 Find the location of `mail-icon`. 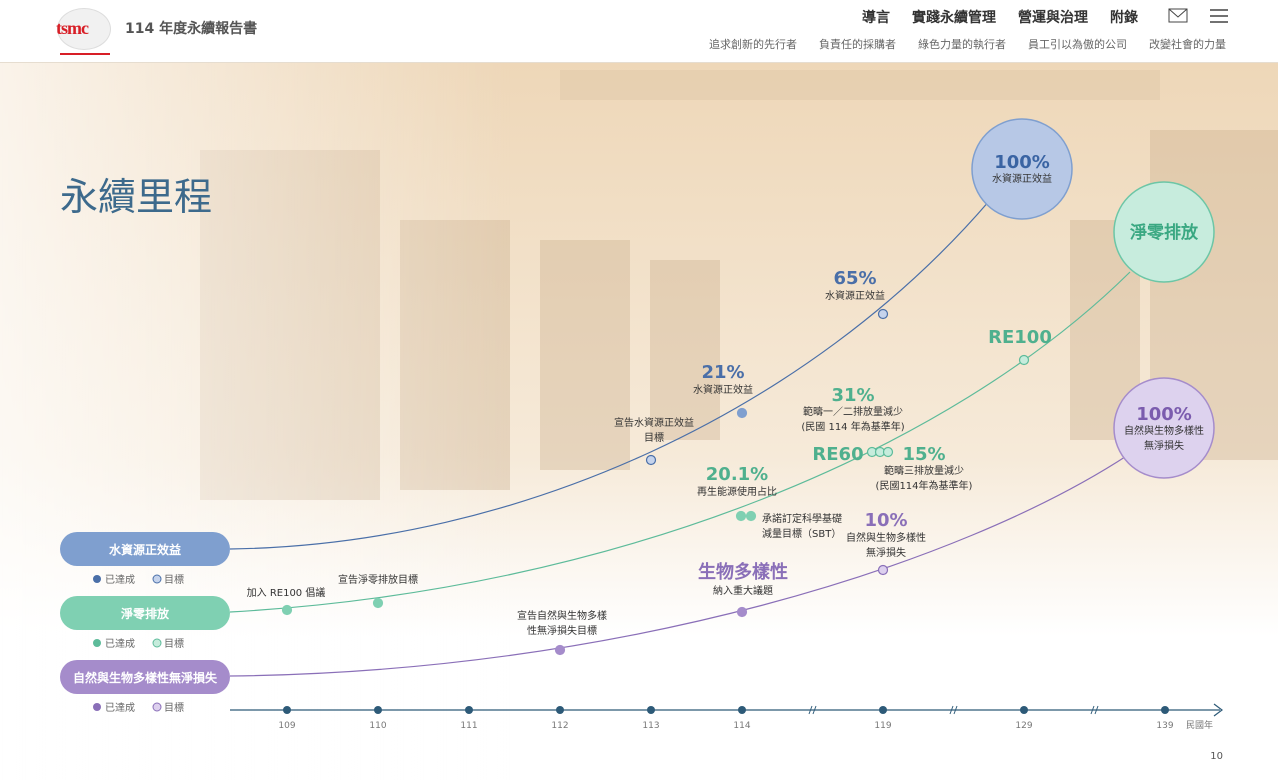

mail-icon is located at coordinates (1178, 15).